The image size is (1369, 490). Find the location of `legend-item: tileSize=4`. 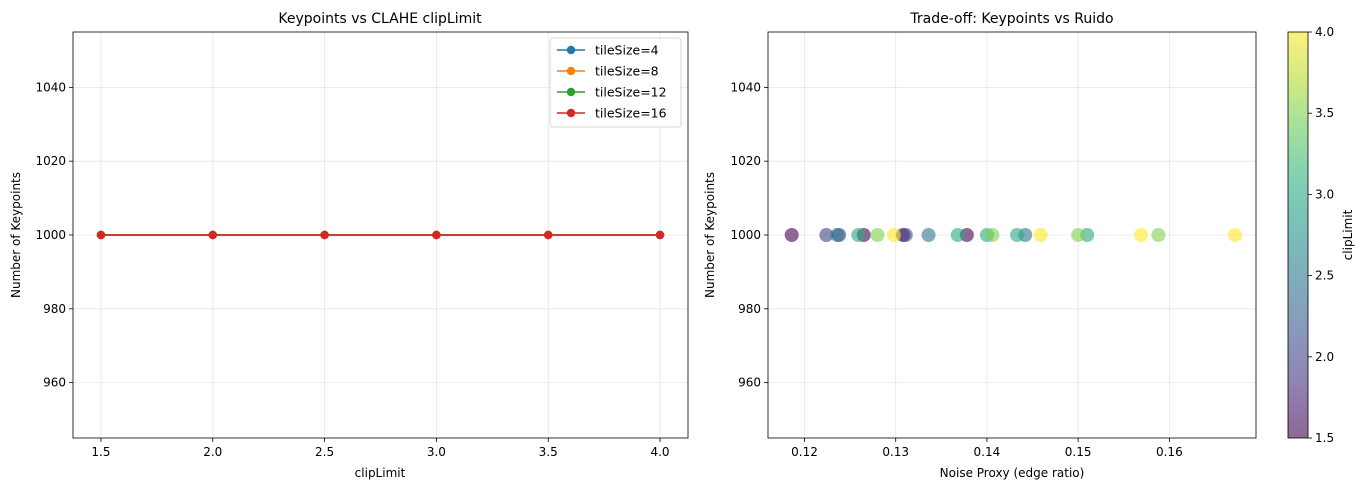

legend-item: tileSize=4 is located at coordinates (608, 50).